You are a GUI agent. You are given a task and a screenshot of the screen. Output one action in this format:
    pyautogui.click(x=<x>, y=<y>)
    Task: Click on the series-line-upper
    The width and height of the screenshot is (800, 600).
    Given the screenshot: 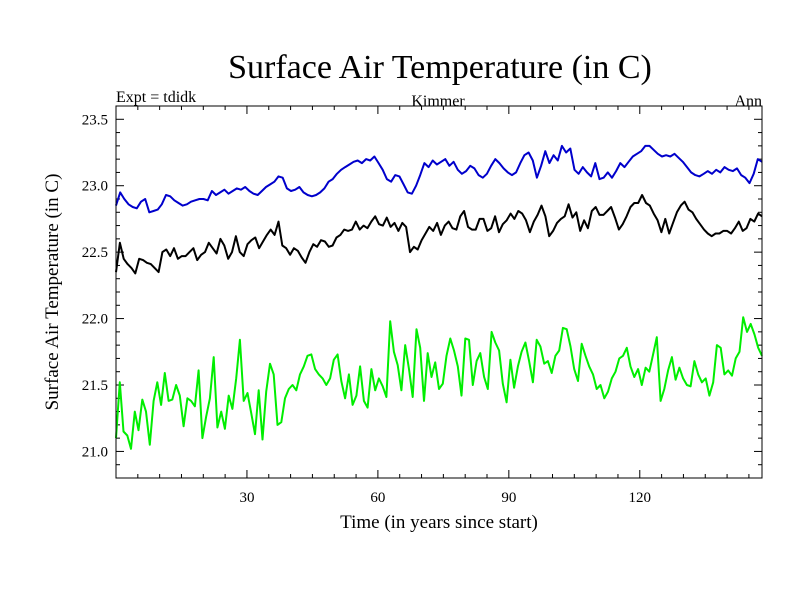 What is the action you would take?
    pyautogui.click(x=439, y=179)
    